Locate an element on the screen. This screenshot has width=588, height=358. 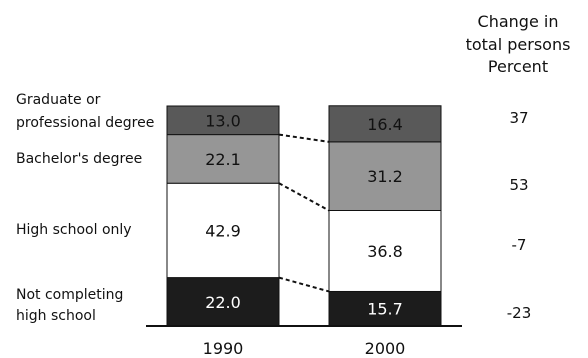
series-label-2: Bachelor's degree is located at coordinates (79, 159).